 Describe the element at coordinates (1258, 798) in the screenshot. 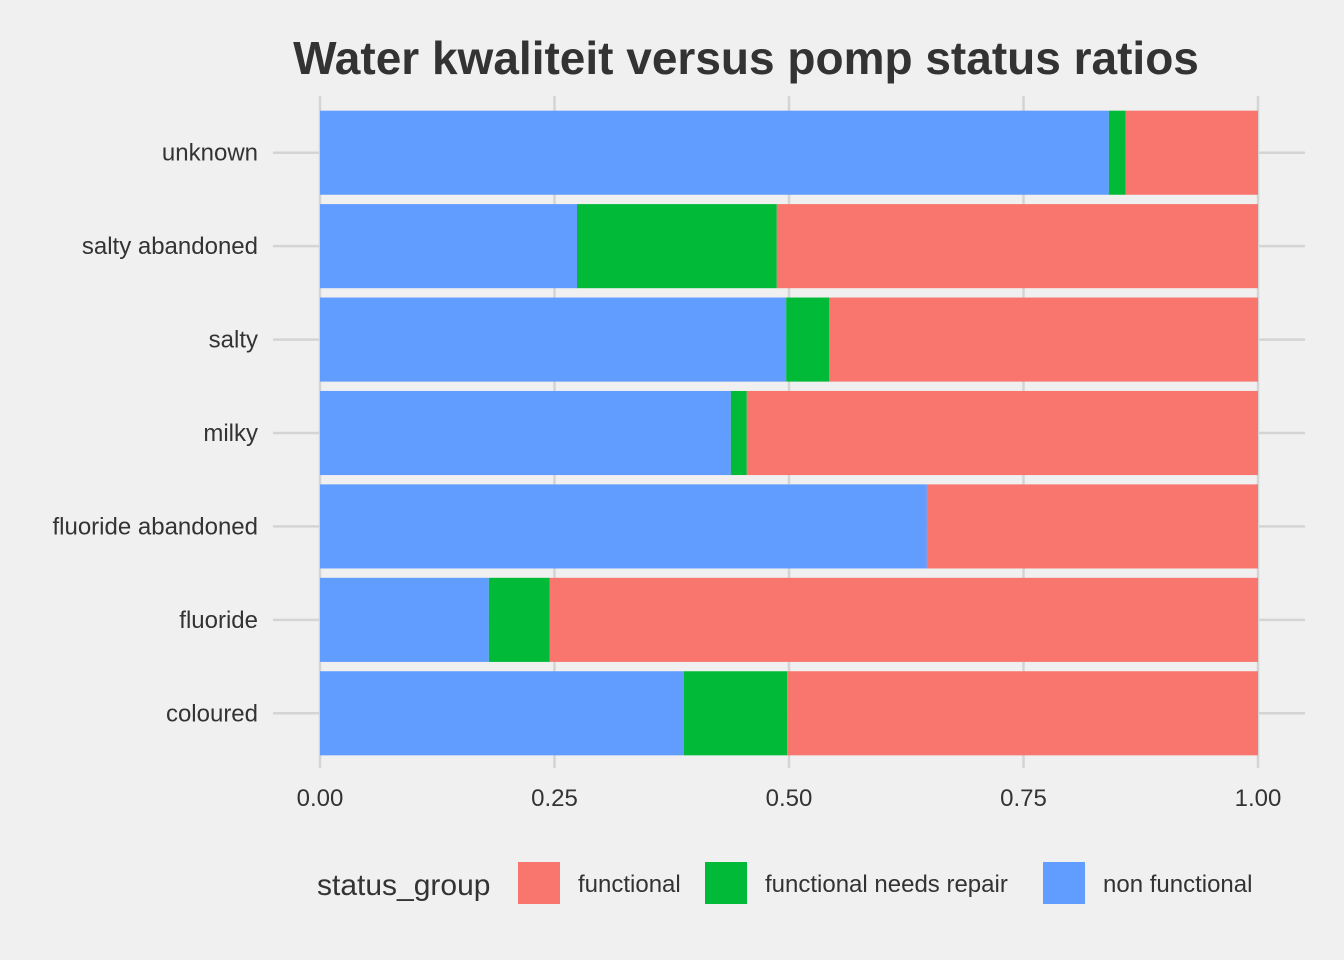

I see `x-tick-label: 1.00` at that location.